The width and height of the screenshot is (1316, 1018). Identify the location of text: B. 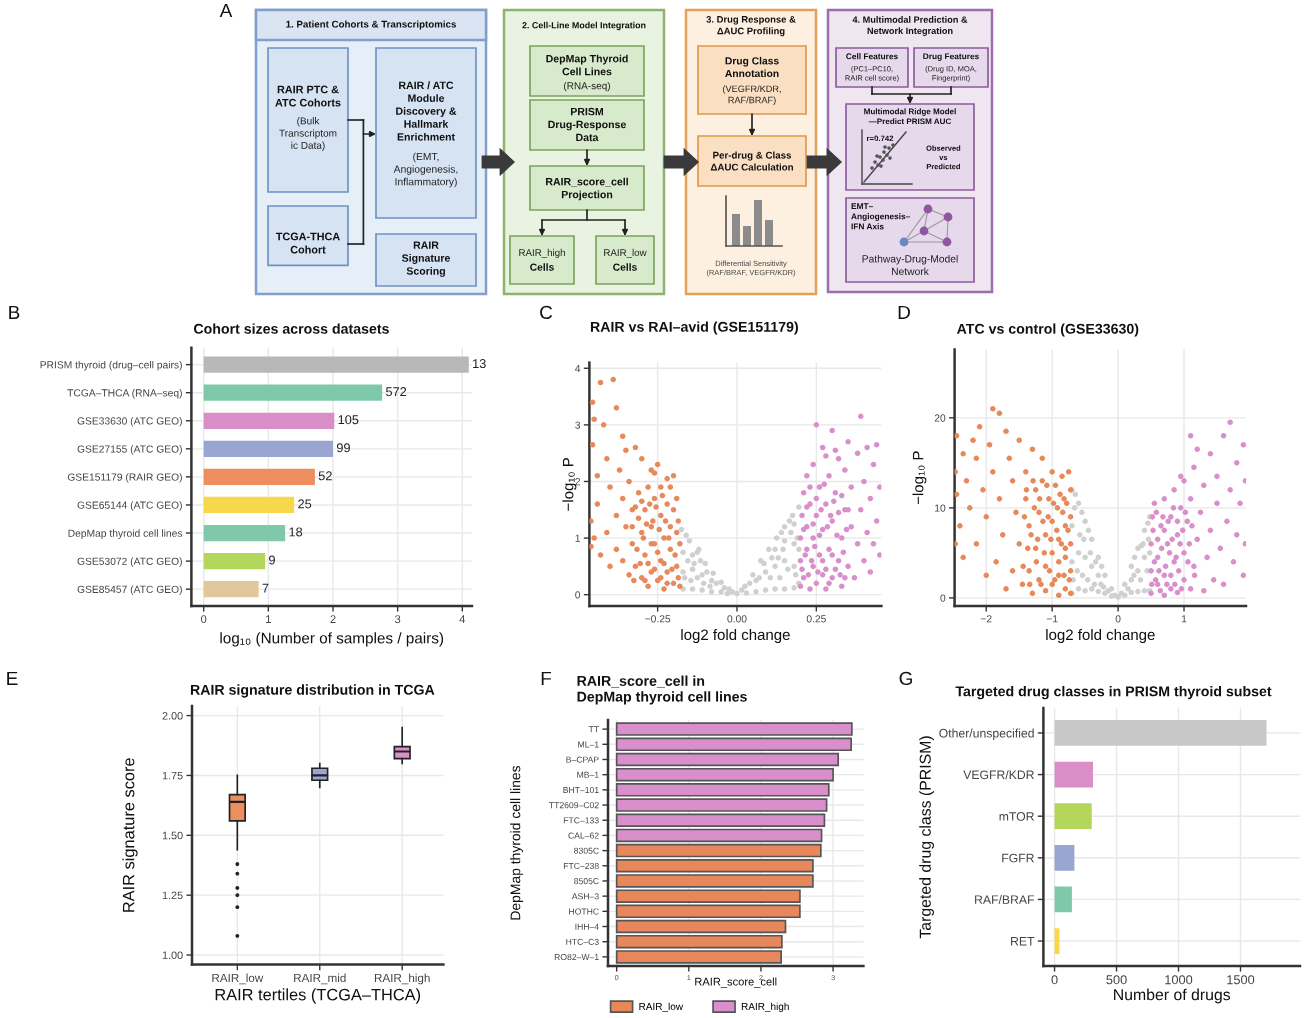
(14, 312).